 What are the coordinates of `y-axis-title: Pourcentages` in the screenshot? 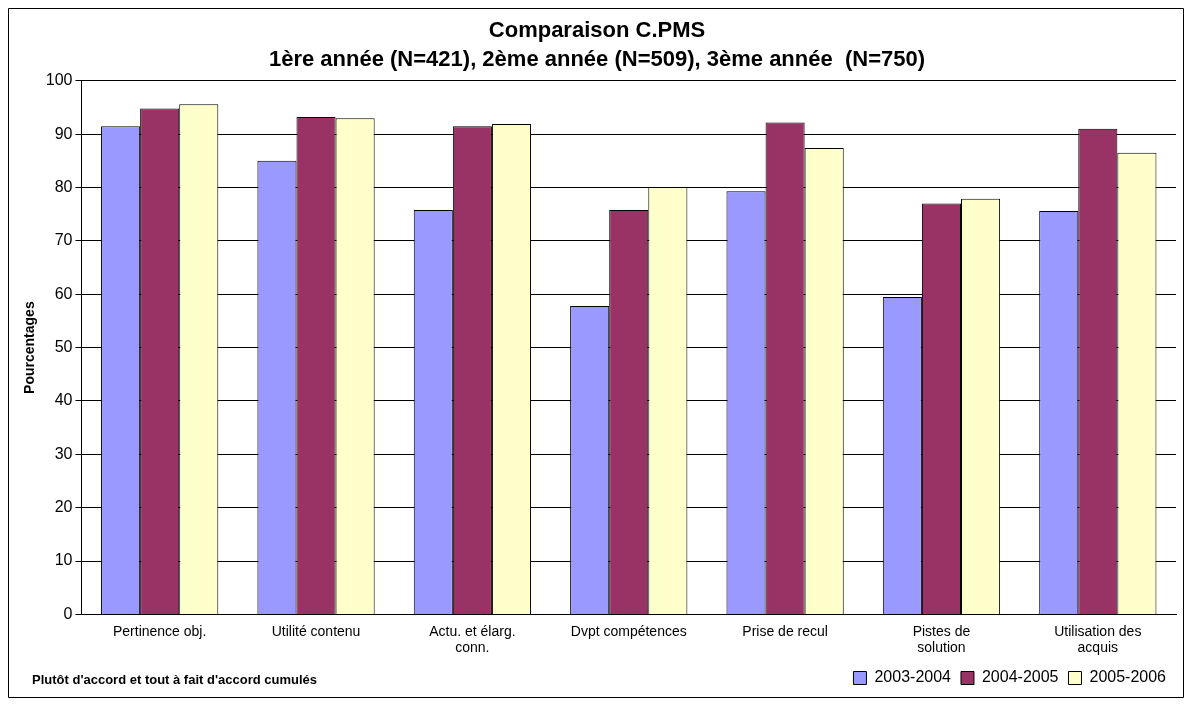 It's located at (29, 347).